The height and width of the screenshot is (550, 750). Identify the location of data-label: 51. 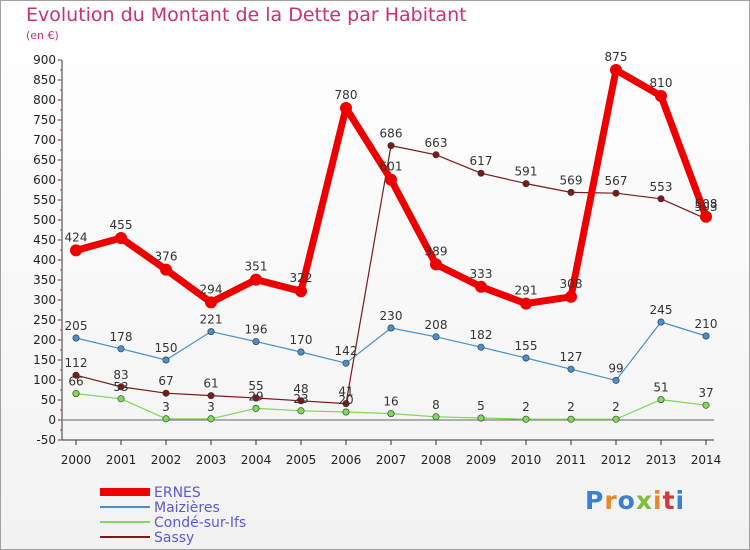
(660, 388).